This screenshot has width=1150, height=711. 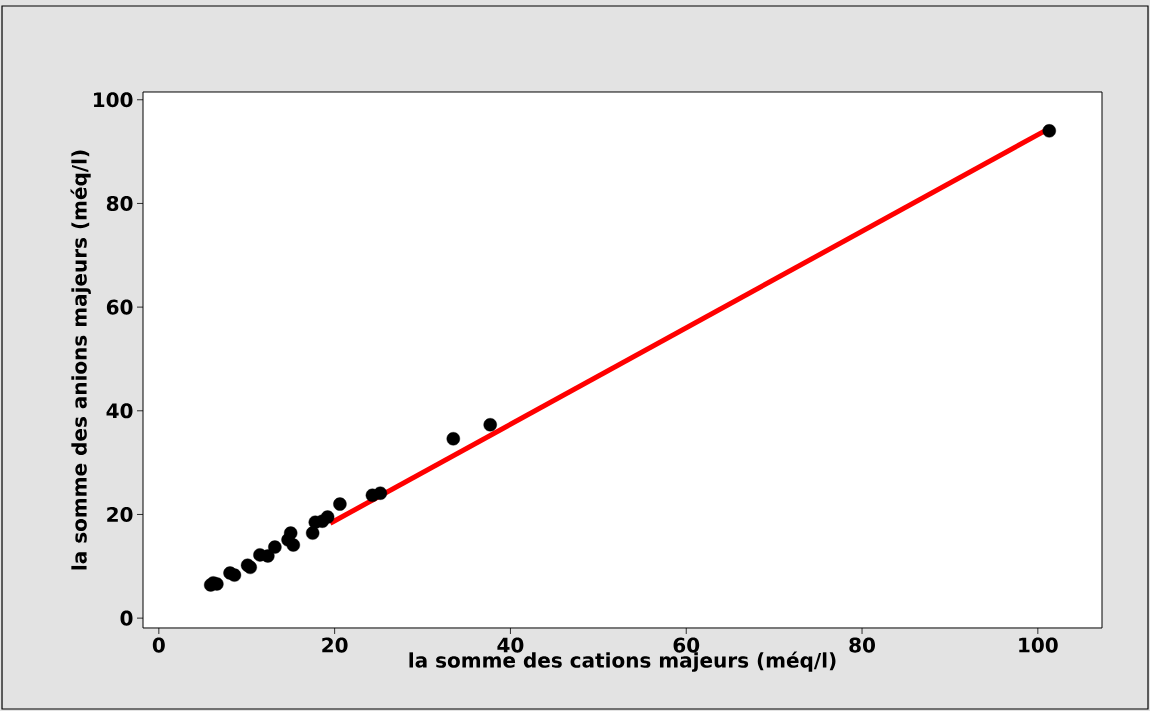 I want to click on y-tick-label: 40, so click(x=119, y=411).